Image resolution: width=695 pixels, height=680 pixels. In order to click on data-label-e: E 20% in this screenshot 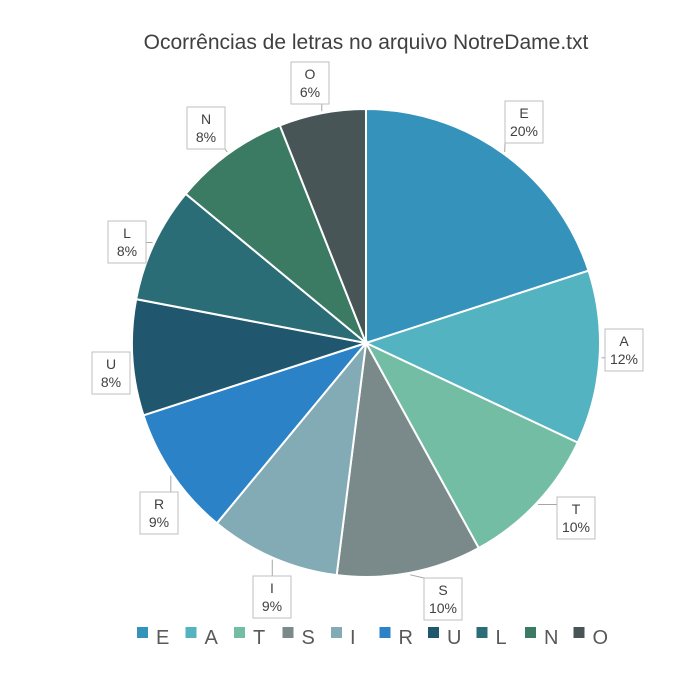, I will do `click(524, 122)`.